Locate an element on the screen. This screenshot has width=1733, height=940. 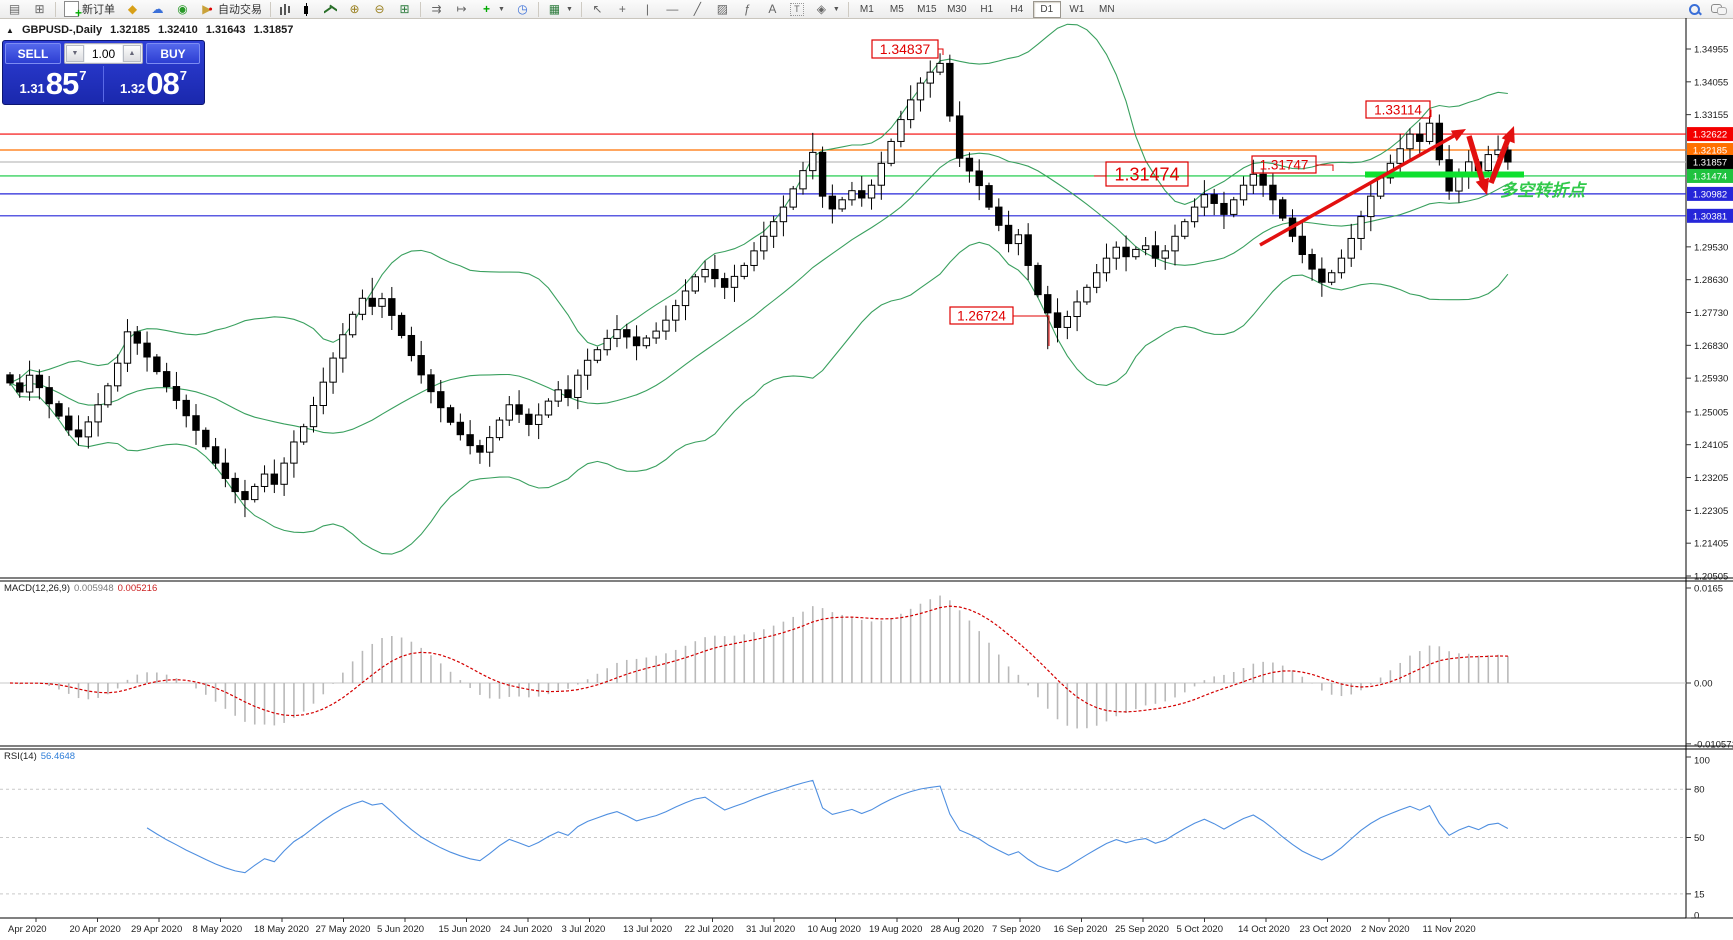
svg-text: 5 Oct 2020 is located at coordinates (1200, 929).